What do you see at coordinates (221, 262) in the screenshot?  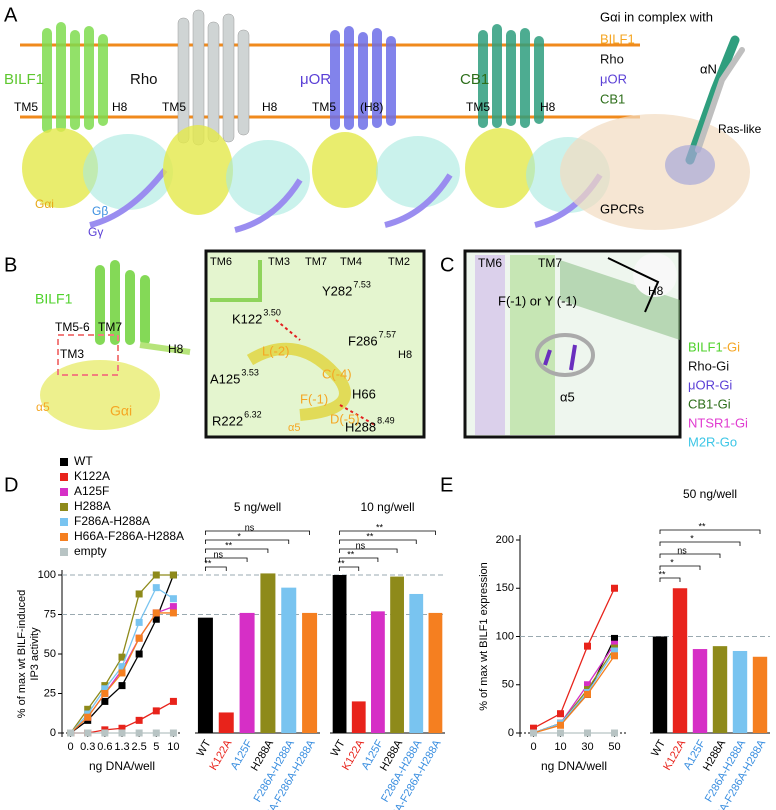 I see `helix-label: TM6` at bounding box center [221, 262].